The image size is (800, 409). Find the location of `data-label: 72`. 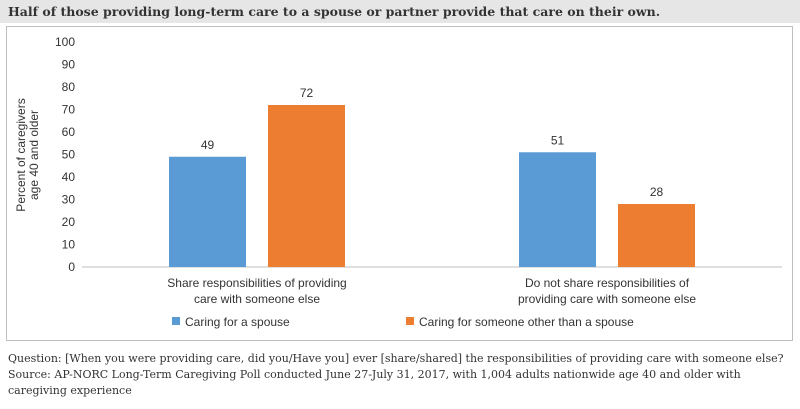

data-label: 72 is located at coordinates (307, 93).